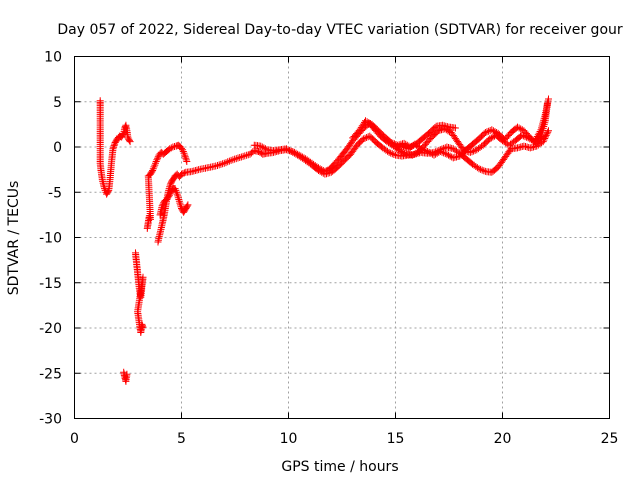 Image resolution: width=640 pixels, height=480 pixels. I want to click on y-tick-label: -10, so click(50, 239).